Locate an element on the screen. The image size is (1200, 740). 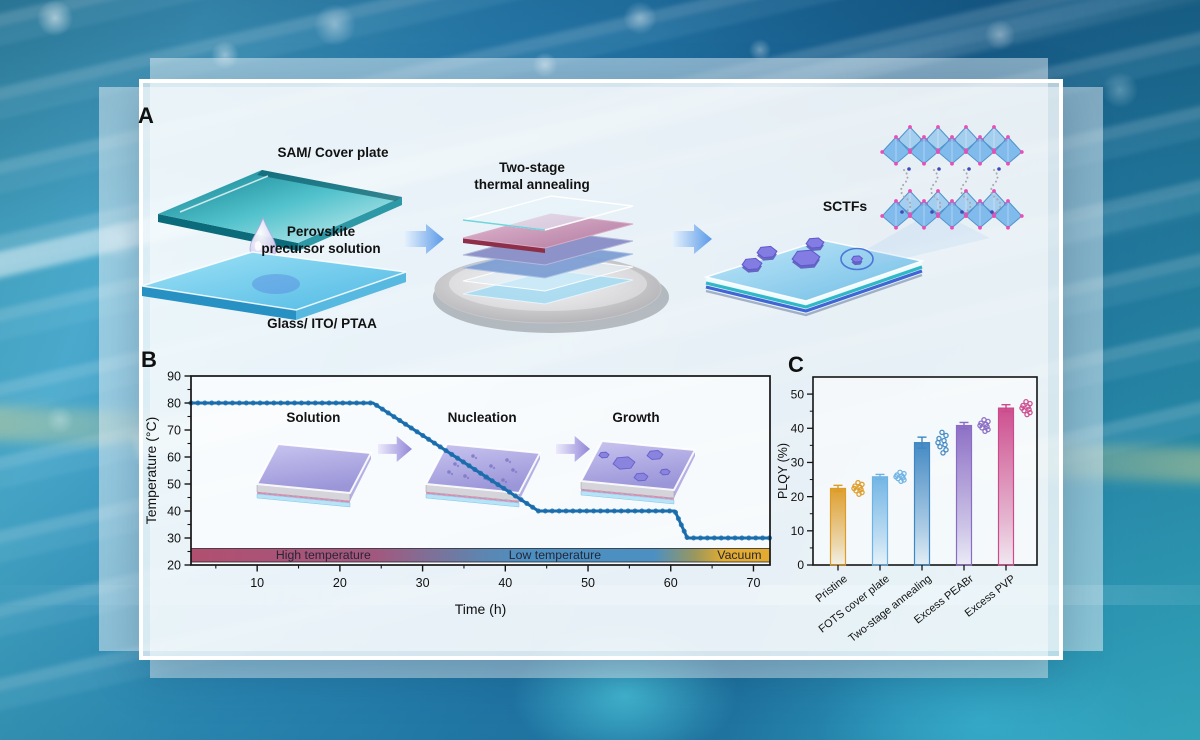
svg-text: 90 is located at coordinates (174, 376).